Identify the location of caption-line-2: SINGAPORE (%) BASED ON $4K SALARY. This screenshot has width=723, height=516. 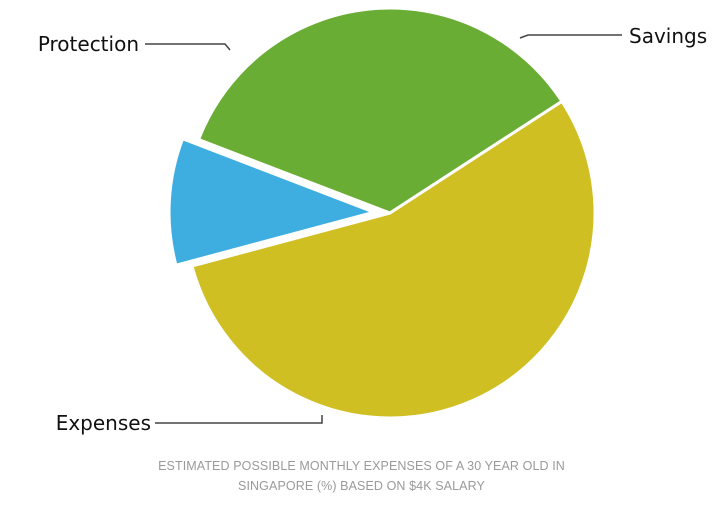
(361, 486).